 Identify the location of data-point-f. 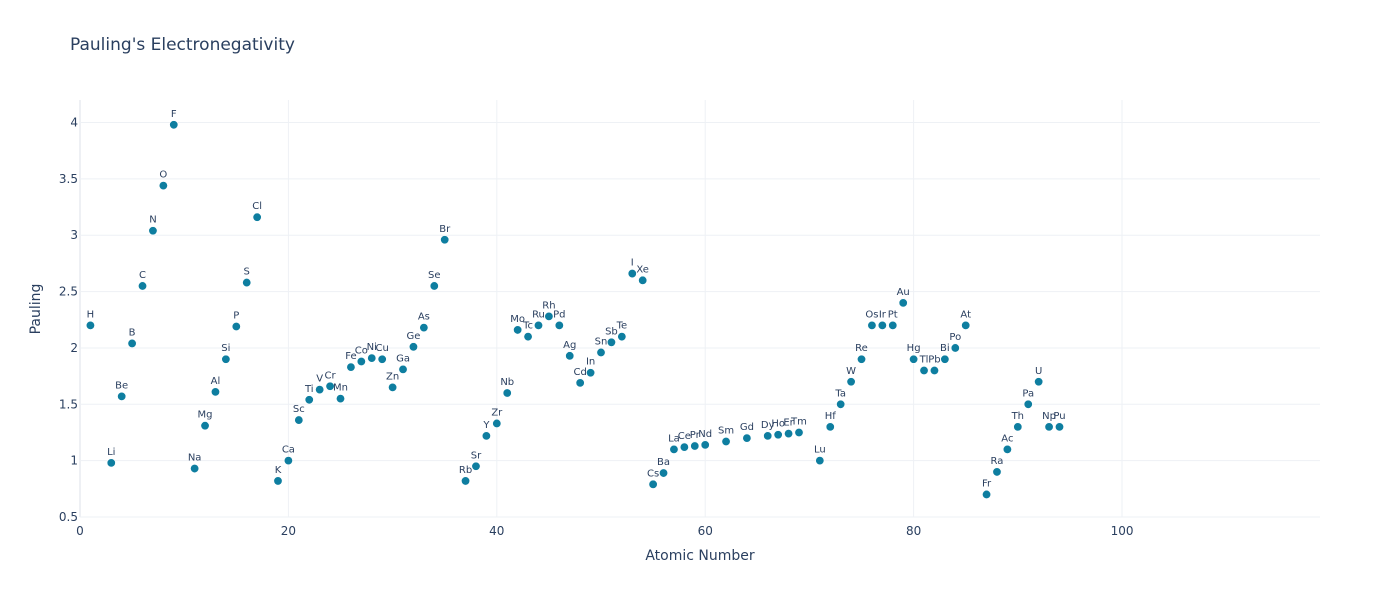
(174, 125).